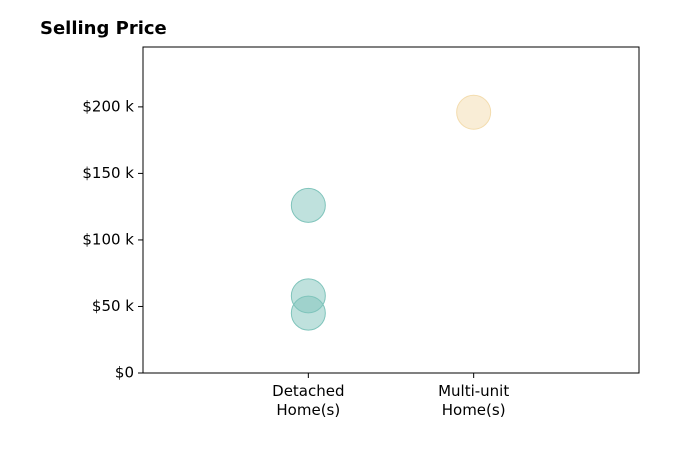 This screenshot has height=462, width=679. I want to click on chart-title: Selling Price, so click(103, 28).